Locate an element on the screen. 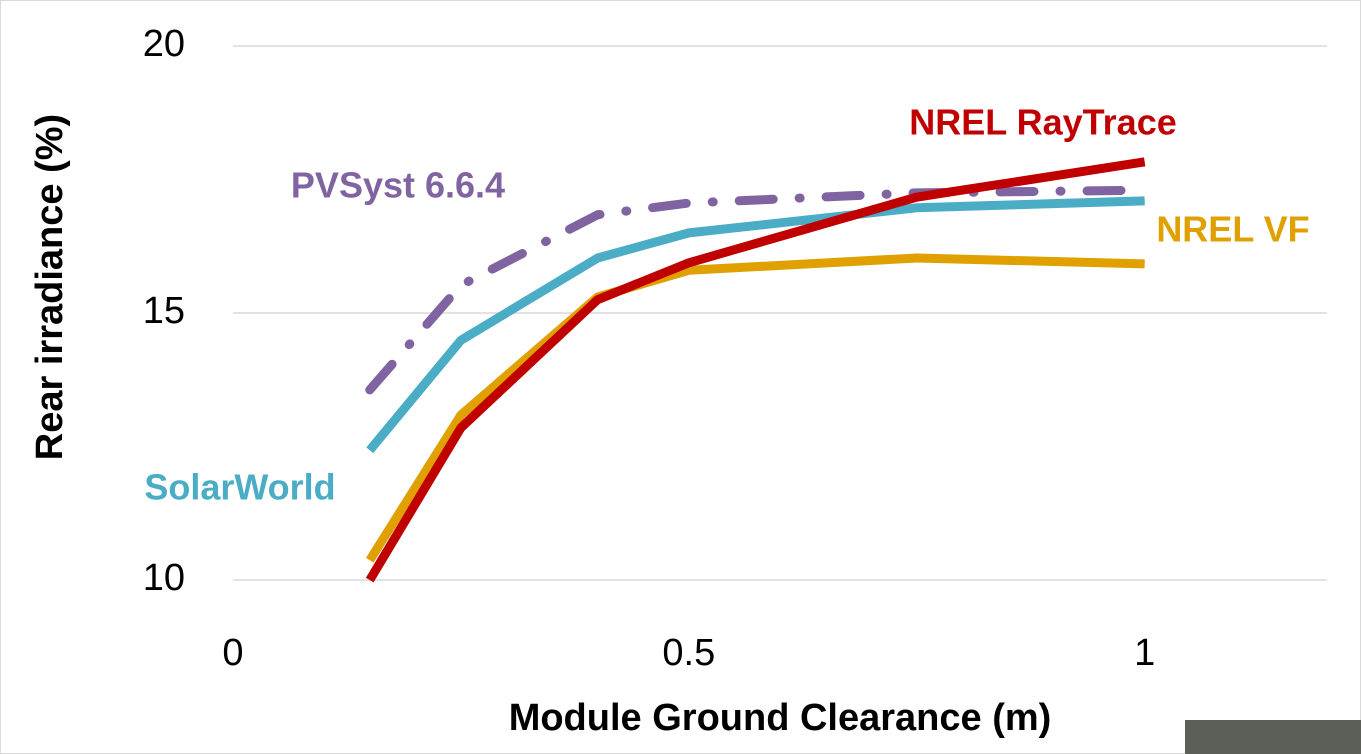 The image size is (1361, 754). photo-fragment is located at coordinates (1273, 737).